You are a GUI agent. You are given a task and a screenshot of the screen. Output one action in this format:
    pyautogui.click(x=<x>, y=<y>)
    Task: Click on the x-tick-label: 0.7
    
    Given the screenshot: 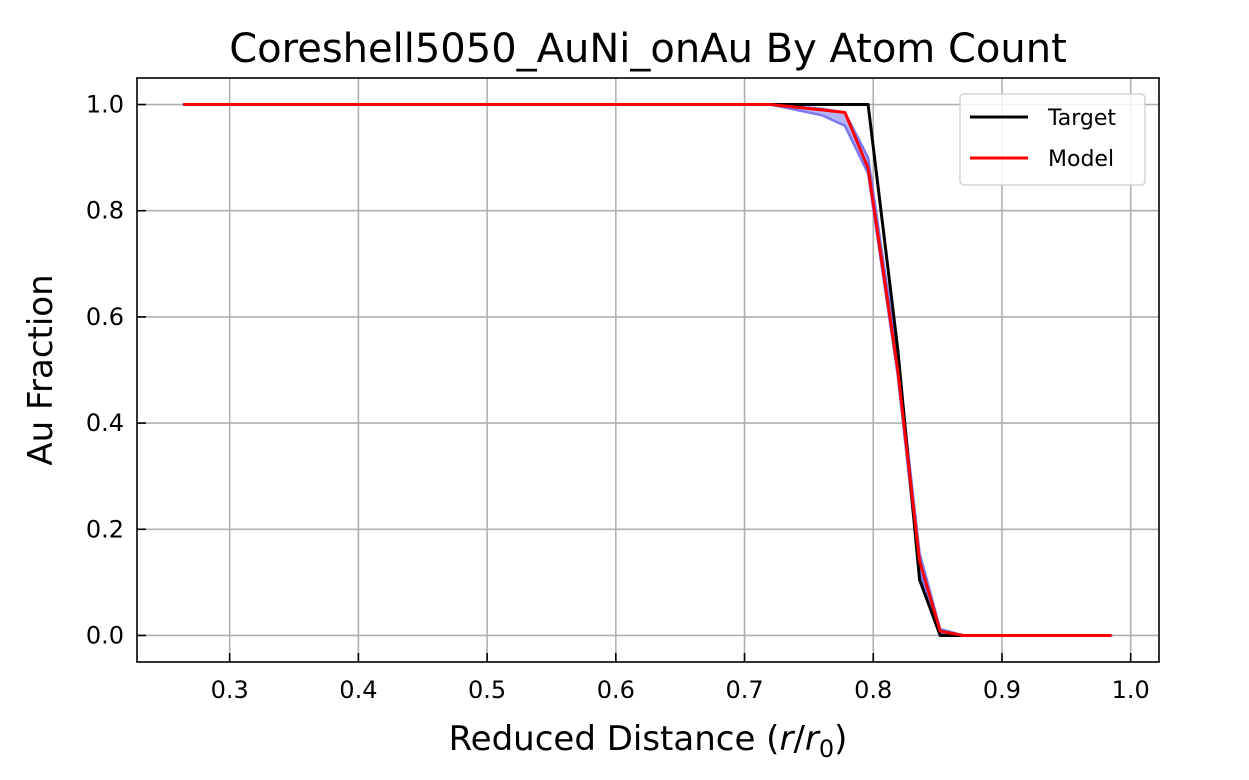 What is the action you would take?
    pyautogui.click(x=744, y=690)
    